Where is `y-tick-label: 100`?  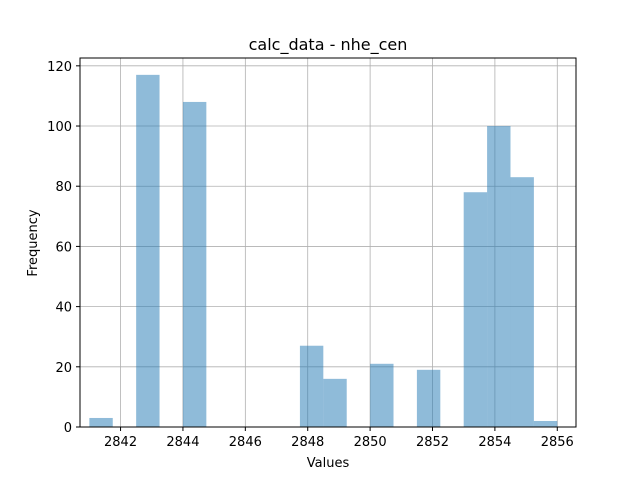 y-tick-label: 100 is located at coordinates (59, 127).